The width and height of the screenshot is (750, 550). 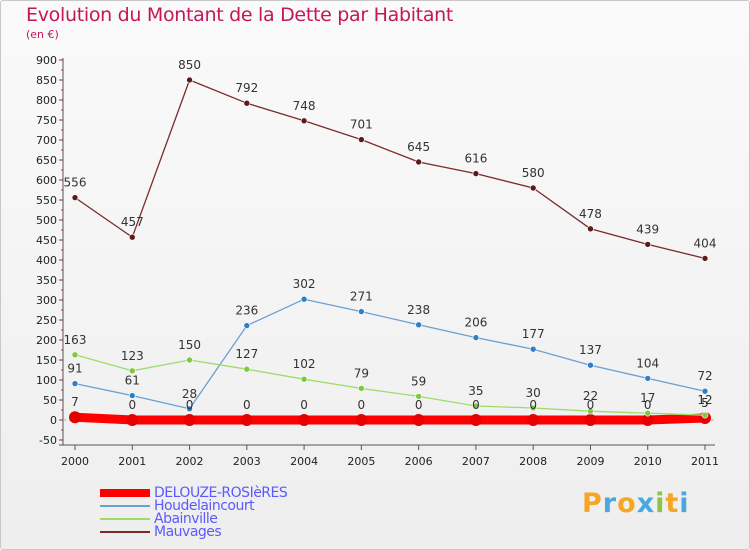 What do you see at coordinates (590, 214) in the screenshot?
I see `data-label: 478` at bounding box center [590, 214].